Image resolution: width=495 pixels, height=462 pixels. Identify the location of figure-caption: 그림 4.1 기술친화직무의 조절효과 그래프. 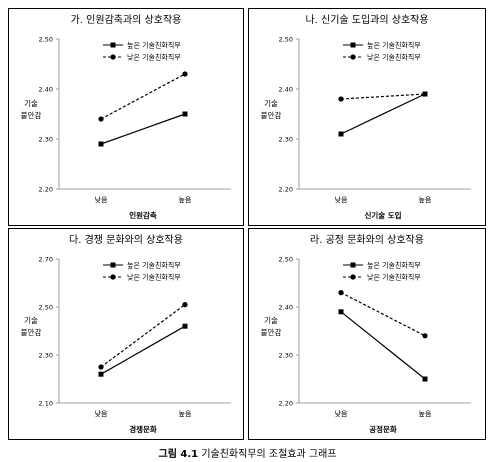
(247, 452).